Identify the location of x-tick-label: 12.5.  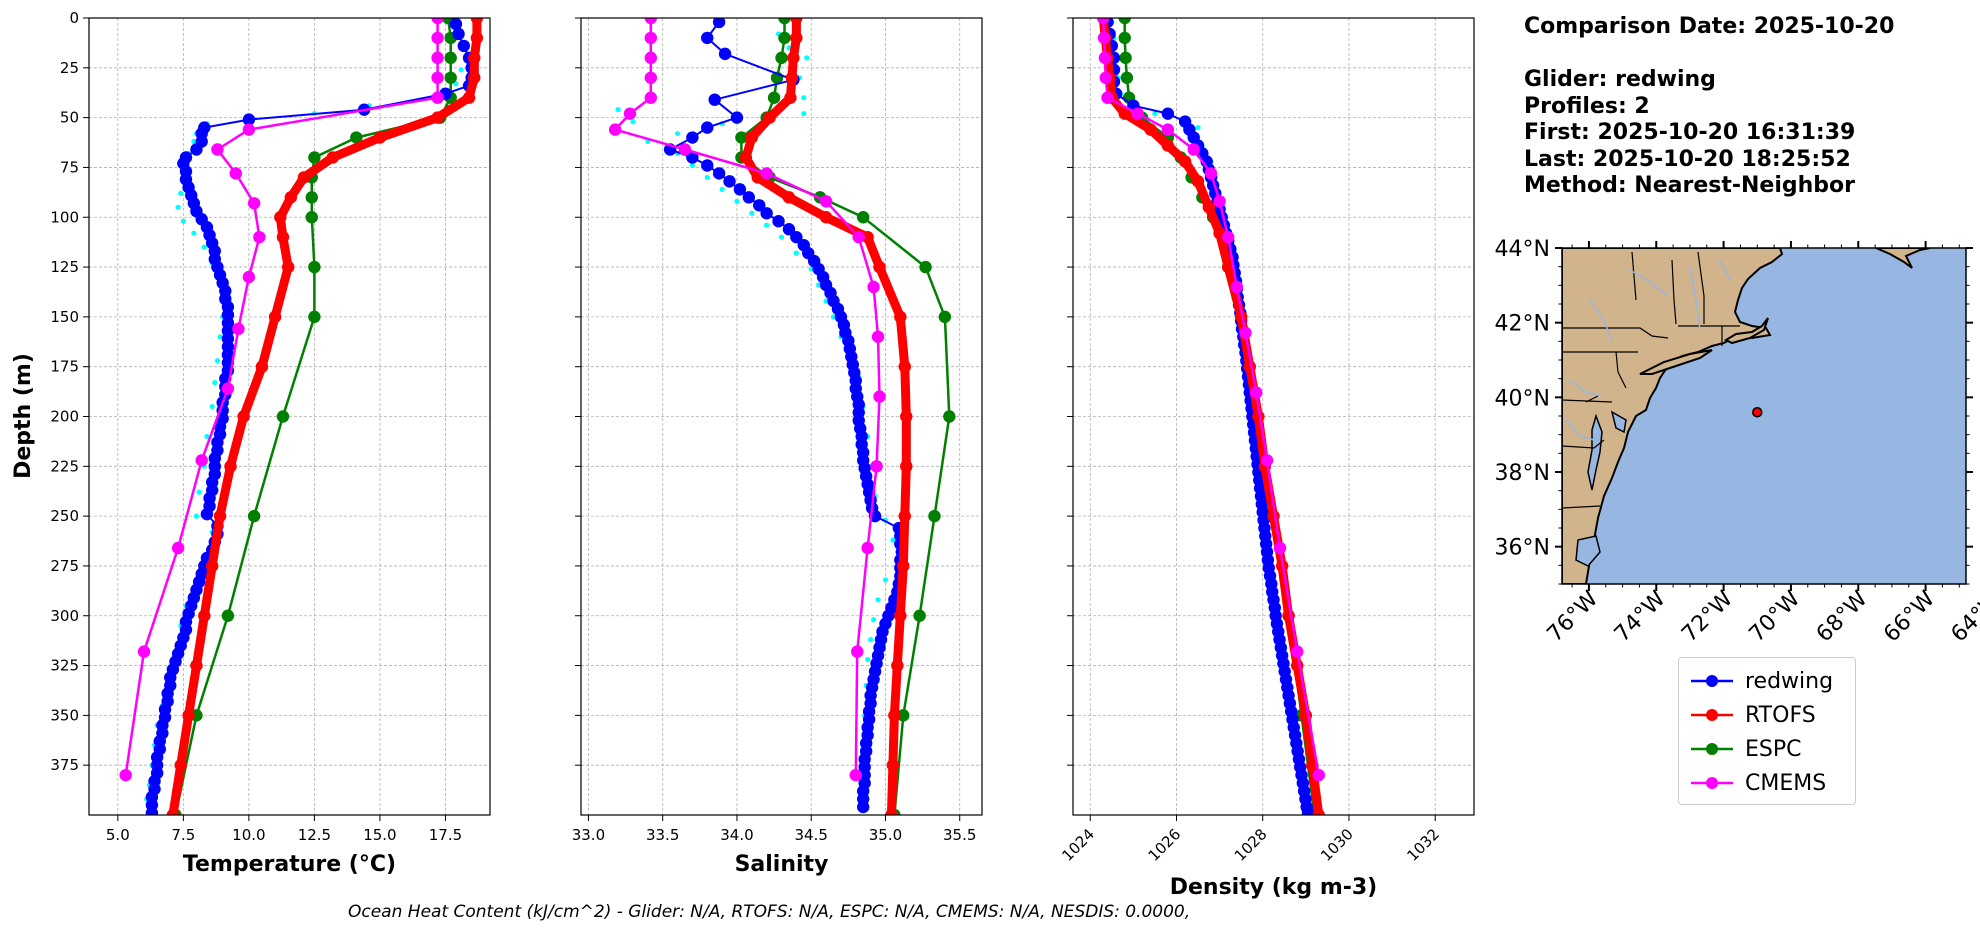
(314, 835).